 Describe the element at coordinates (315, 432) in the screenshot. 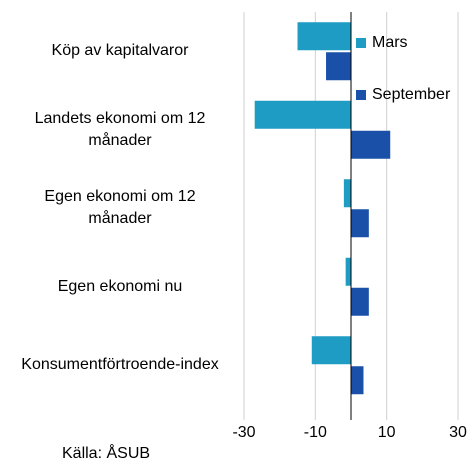

I see `x-tick-label: -10` at that location.